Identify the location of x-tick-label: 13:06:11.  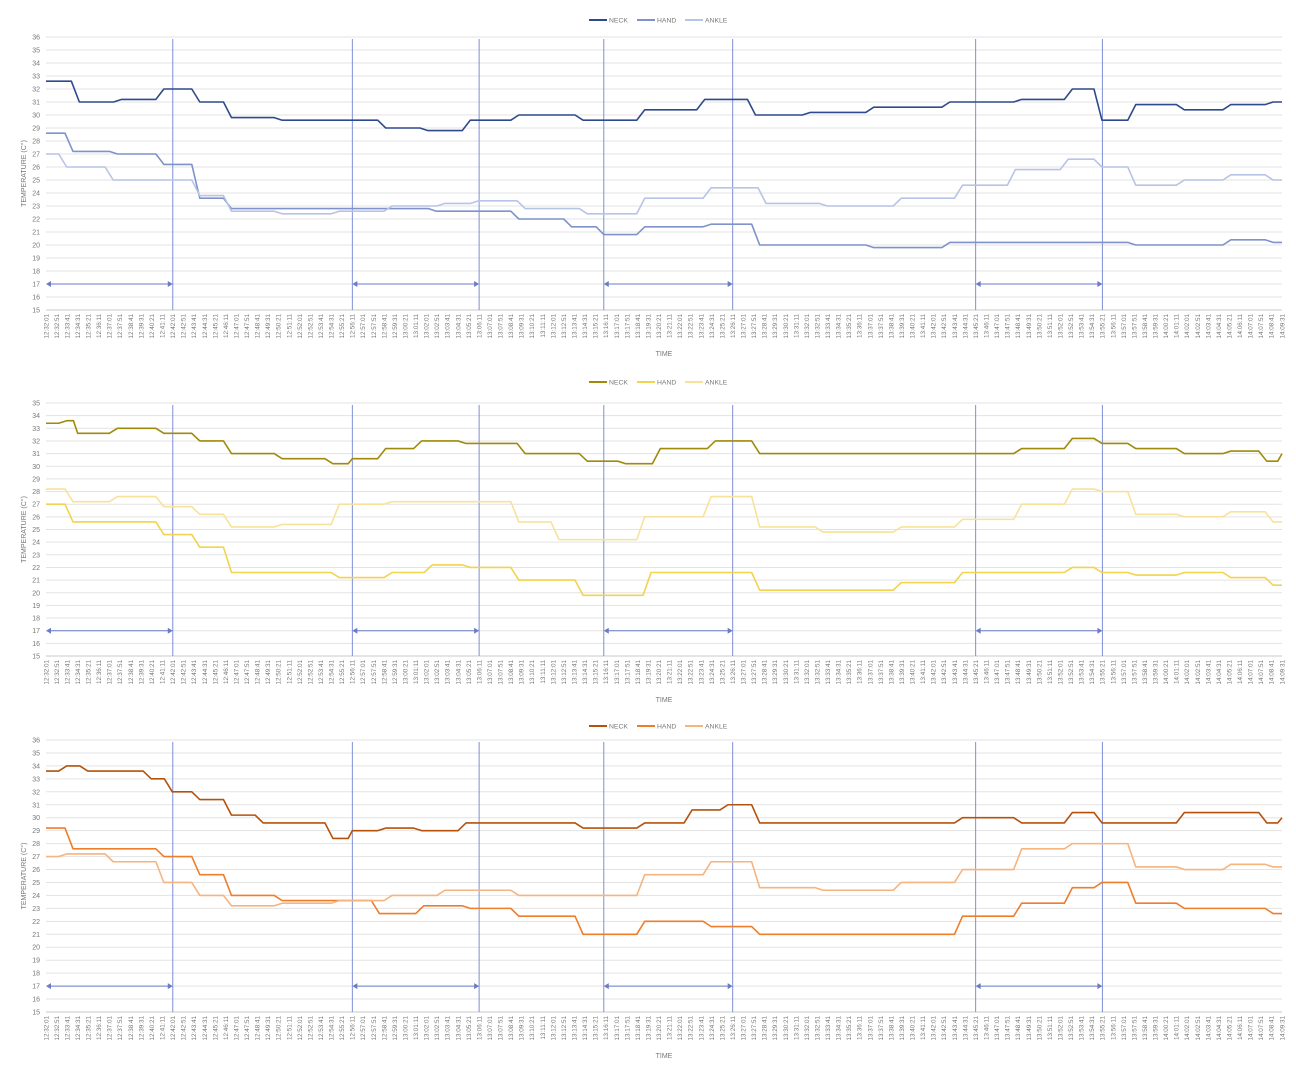
(479, 1028).